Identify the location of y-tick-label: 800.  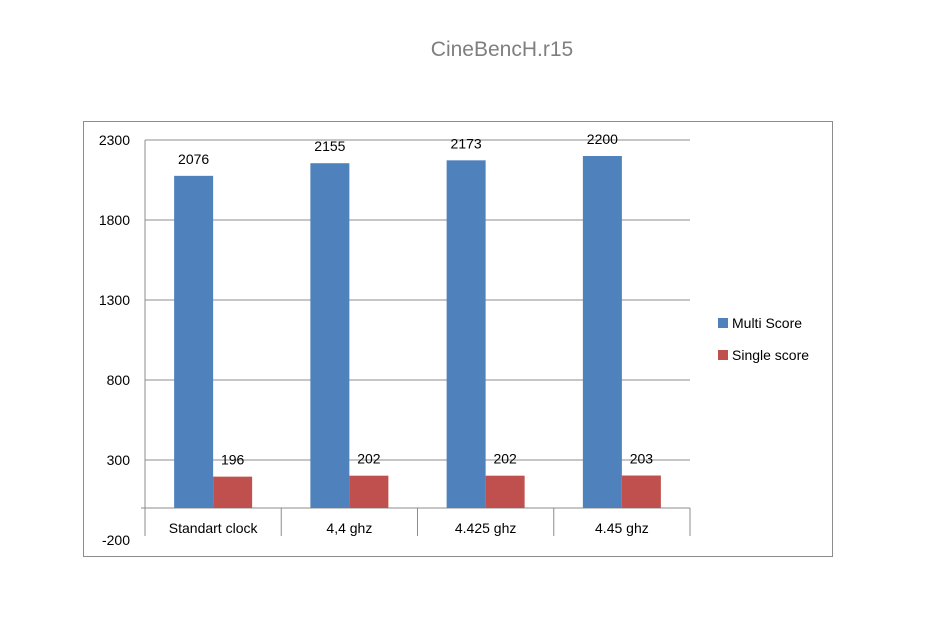
(119, 380).